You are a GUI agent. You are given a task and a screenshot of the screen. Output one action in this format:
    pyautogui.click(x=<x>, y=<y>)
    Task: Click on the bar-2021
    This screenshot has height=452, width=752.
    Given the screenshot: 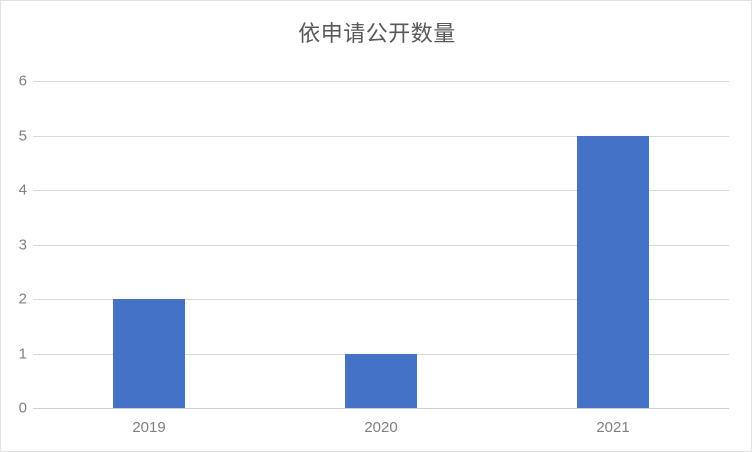 What is the action you would take?
    pyautogui.click(x=613, y=271)
    